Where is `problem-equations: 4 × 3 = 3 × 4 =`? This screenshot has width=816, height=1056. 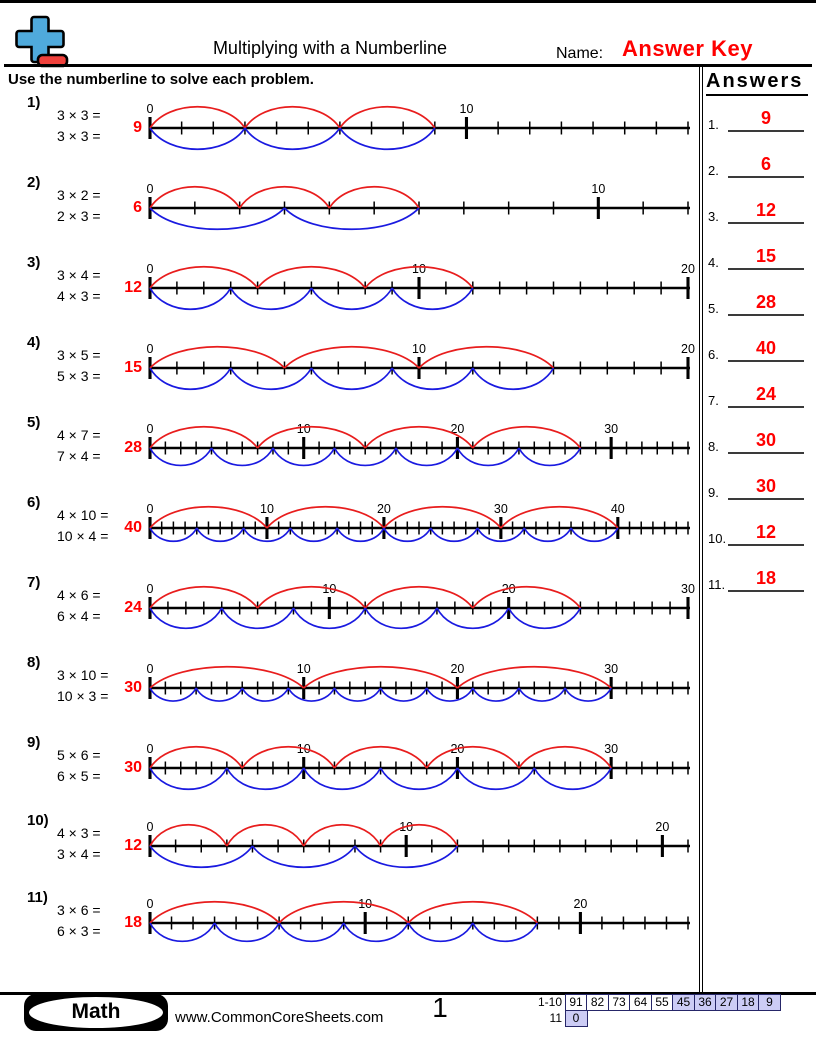
problem-equations: 4 × 3 = 3 × 4 = is located at coordinates (79, 844).